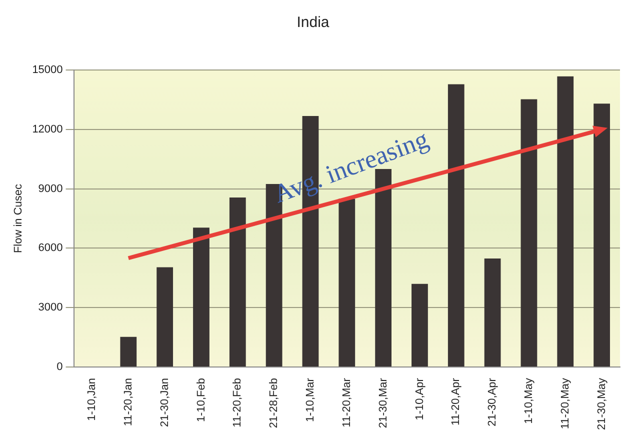 The image size is (626, 435). Describe the element at coordinates (128, 402) in the screenshot. I see `x-tick-label: 11-20,Jan` at that location.